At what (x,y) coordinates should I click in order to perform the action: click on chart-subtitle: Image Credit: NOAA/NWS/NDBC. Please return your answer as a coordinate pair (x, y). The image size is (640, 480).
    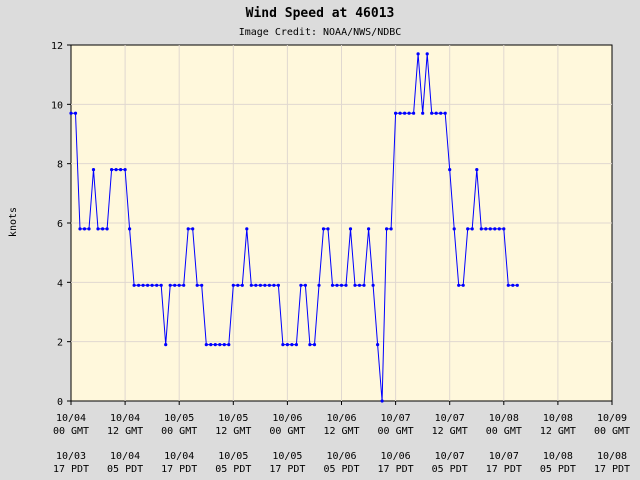
    Looking at the image, I should click on (320, 32).